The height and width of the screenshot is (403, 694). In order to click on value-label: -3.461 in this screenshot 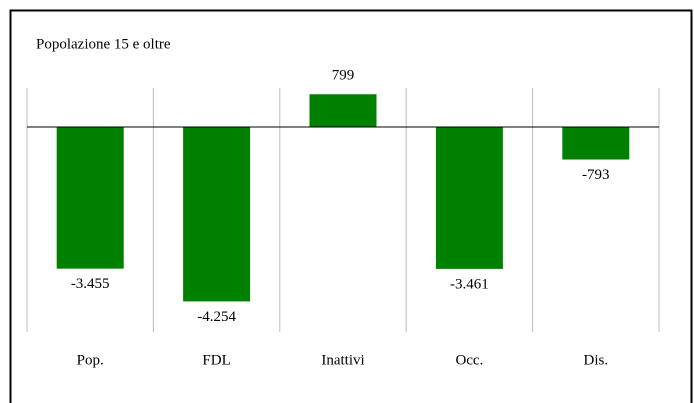, I will do `click(469, 284)`.